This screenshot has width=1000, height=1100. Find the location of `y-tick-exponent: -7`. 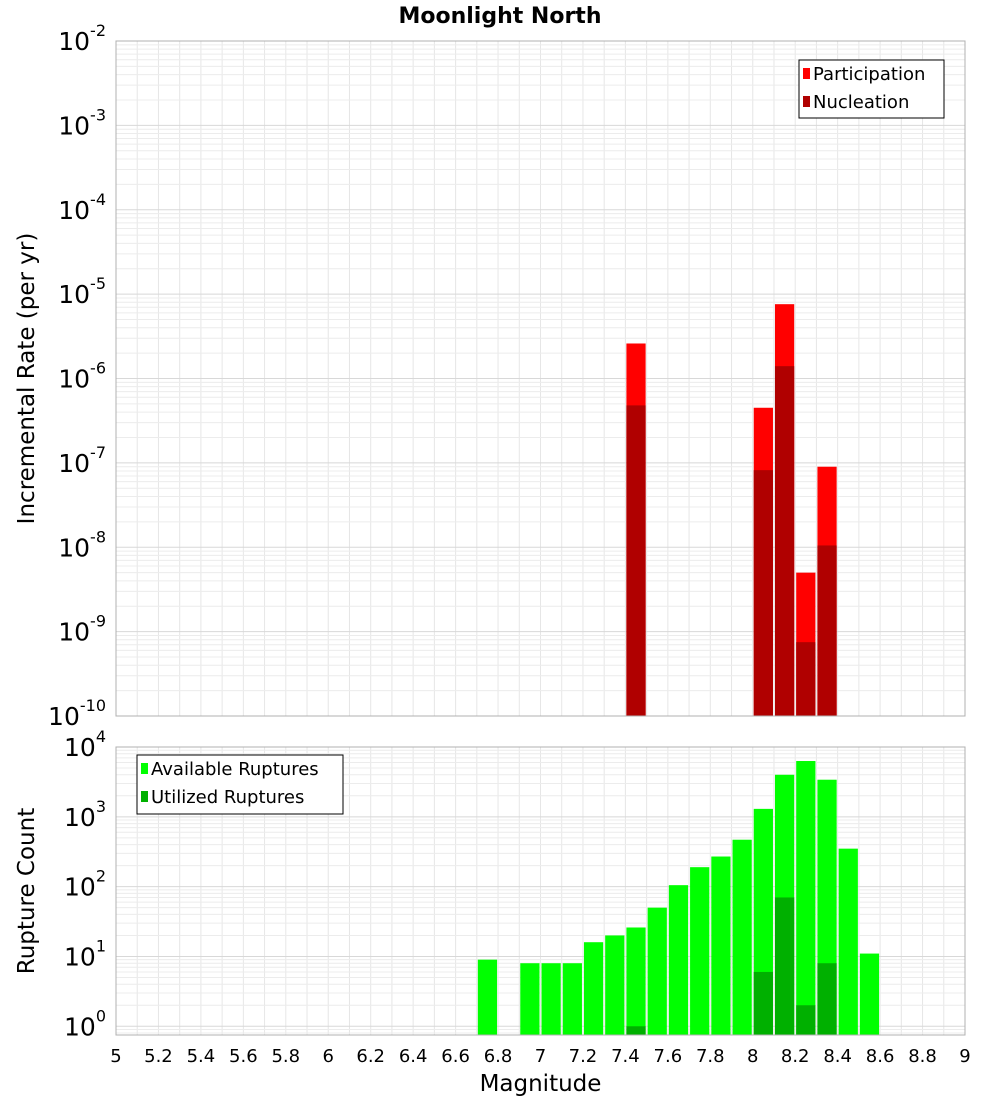

y-tick-exponent: -7 is located at coordinates (98, 452).